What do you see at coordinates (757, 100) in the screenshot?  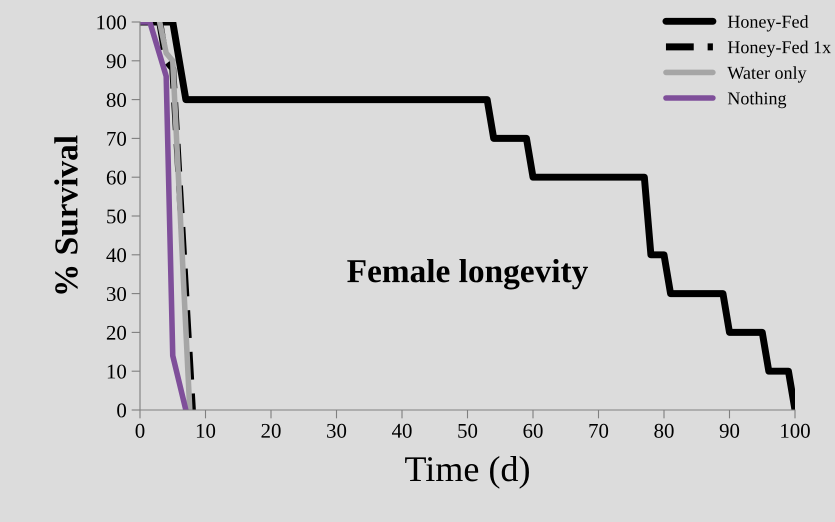 I see `legend-label: Nothing` at bounding box center [757, 100].